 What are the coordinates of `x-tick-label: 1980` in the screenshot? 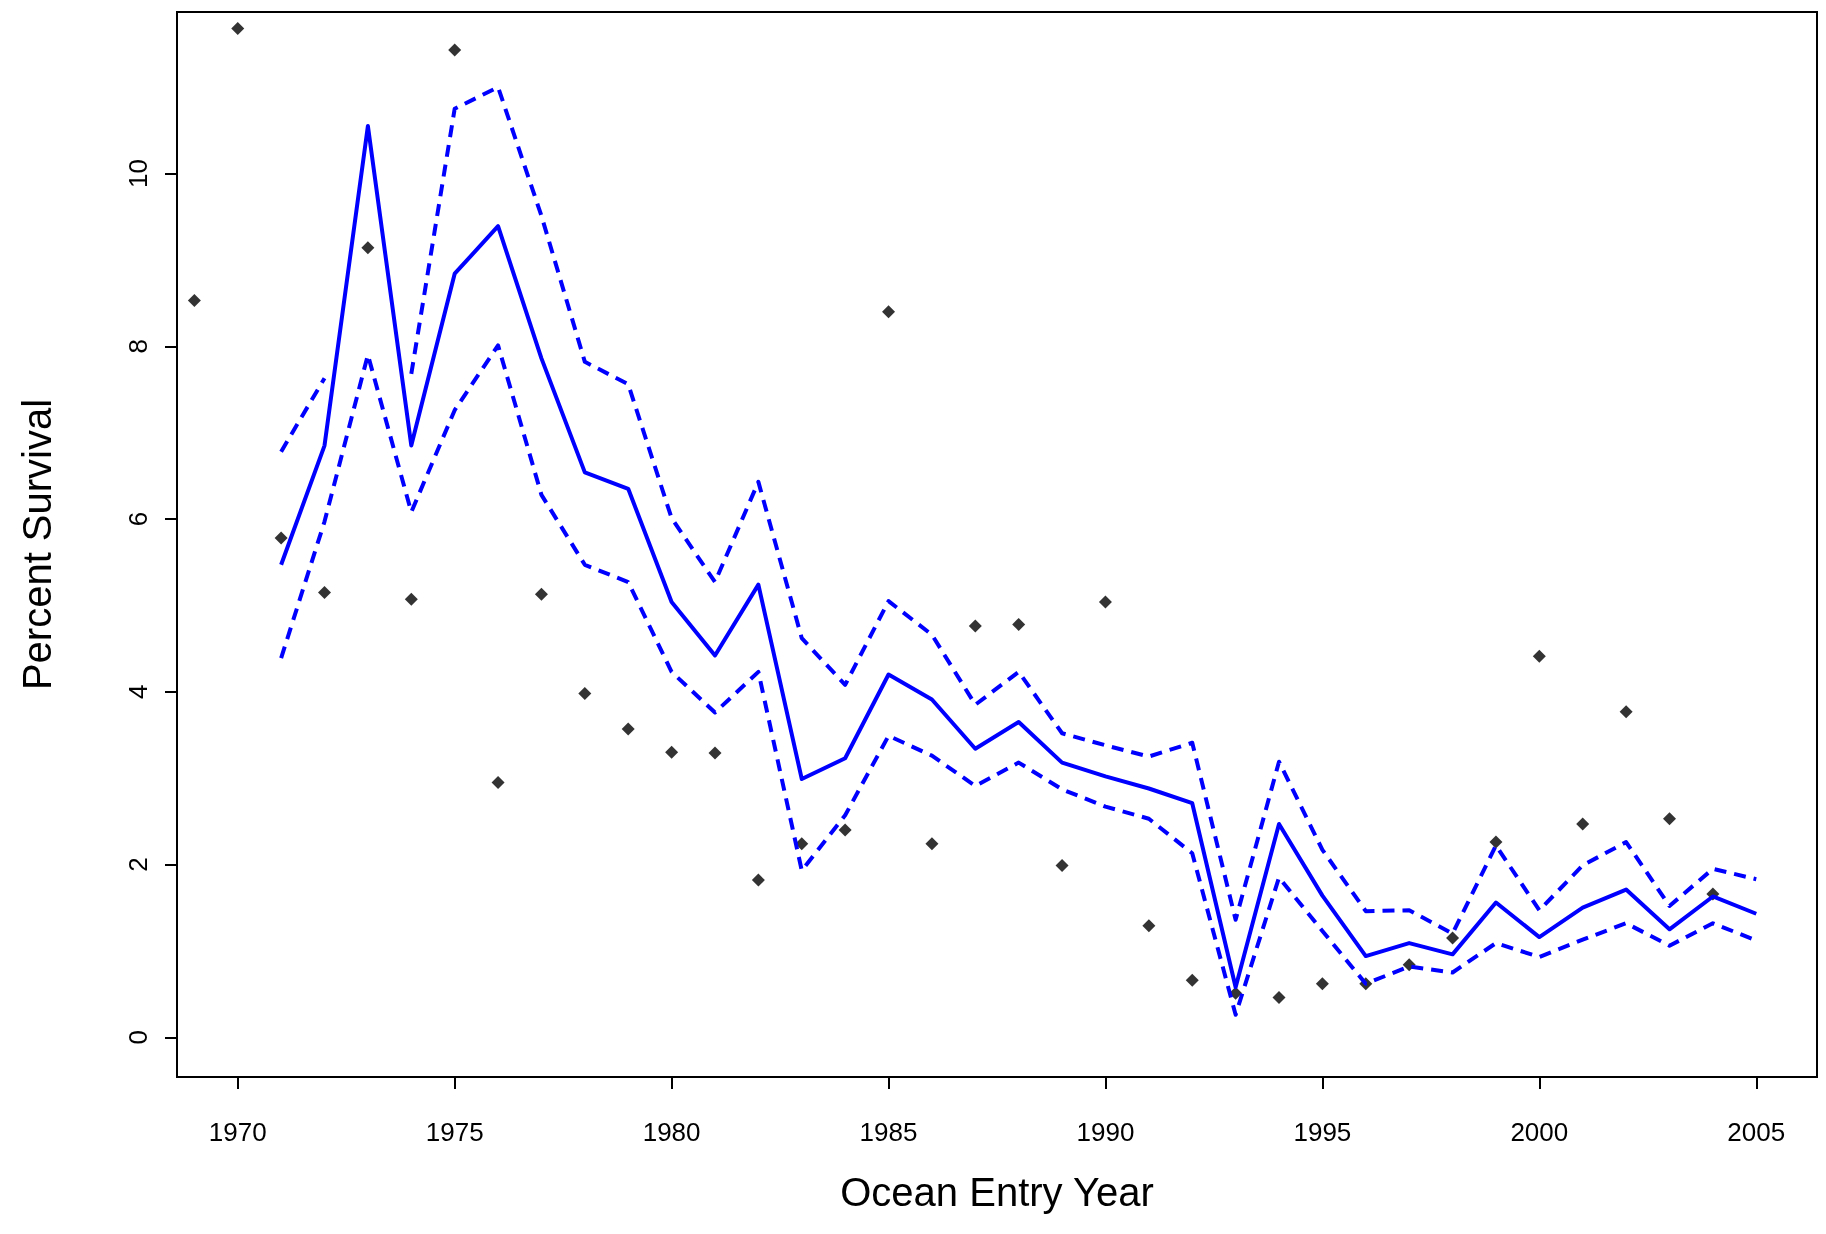 It's located at (671, 1132).